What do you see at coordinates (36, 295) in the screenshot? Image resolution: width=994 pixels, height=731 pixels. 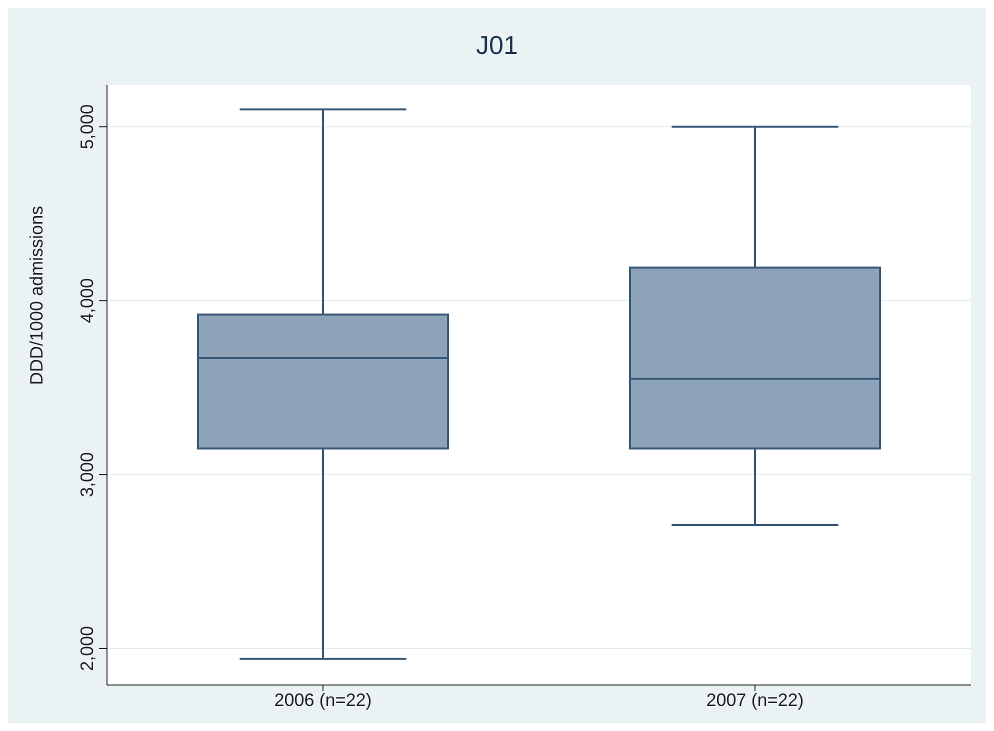 I see `y-axis-title: DDD/1000 admissions` at bounding box center [36, 295].